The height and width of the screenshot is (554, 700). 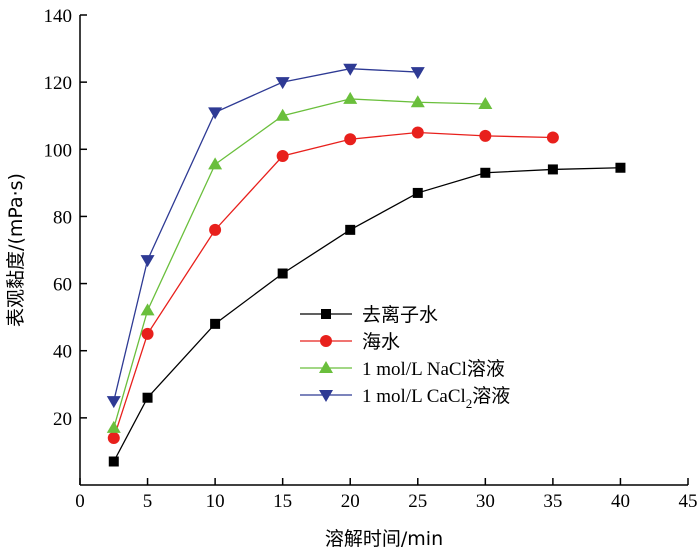 I want to click on legend-label-main: 1 mol/L NaCl溶液, so click(x=433, y=369).